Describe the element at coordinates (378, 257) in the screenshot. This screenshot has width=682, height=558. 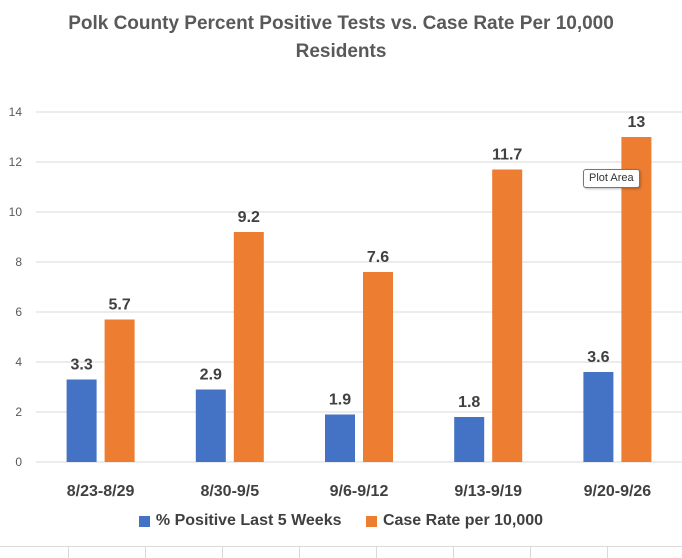
I see `data-label: 7.6` at that location.